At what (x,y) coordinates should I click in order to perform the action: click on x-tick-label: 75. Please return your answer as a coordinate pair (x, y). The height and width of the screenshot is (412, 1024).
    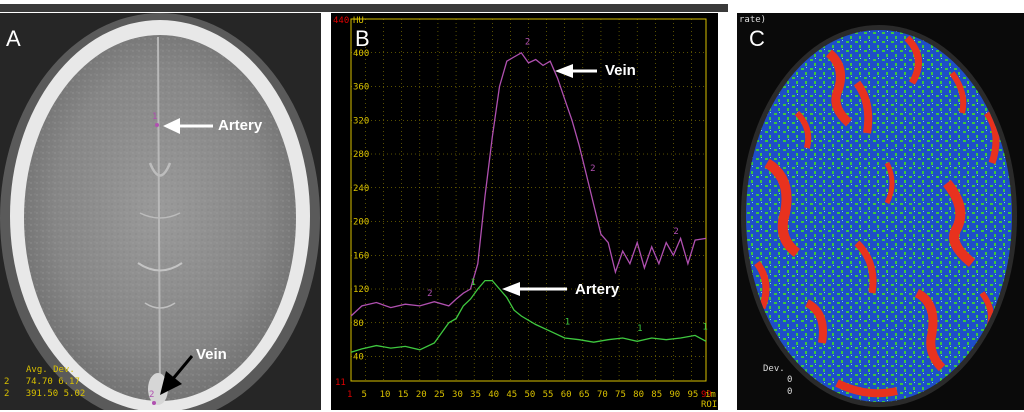
    Looking at the image, I should click on (620, 395).